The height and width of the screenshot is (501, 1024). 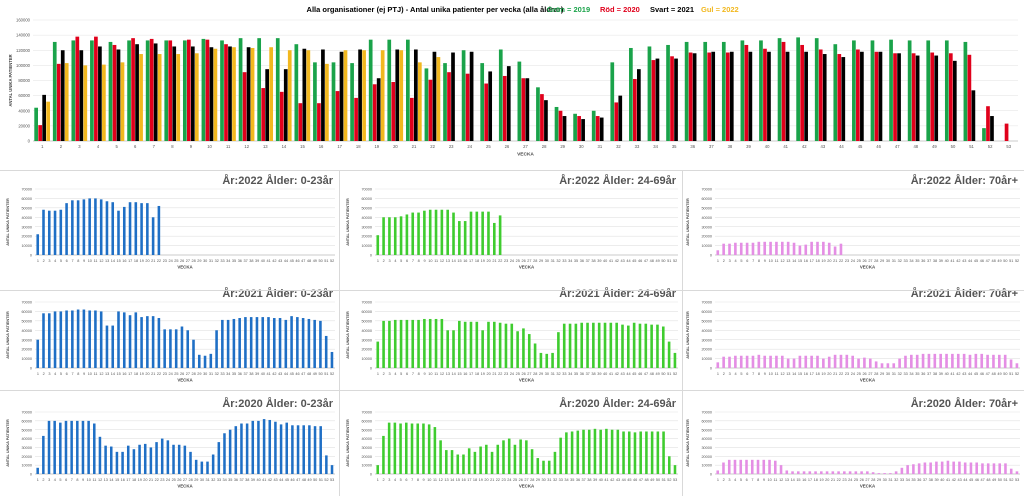 What do you see at coordinates (153, 374) in the screenshot?
I see `x-tick-label: 21` at bounding box center [153, 374].